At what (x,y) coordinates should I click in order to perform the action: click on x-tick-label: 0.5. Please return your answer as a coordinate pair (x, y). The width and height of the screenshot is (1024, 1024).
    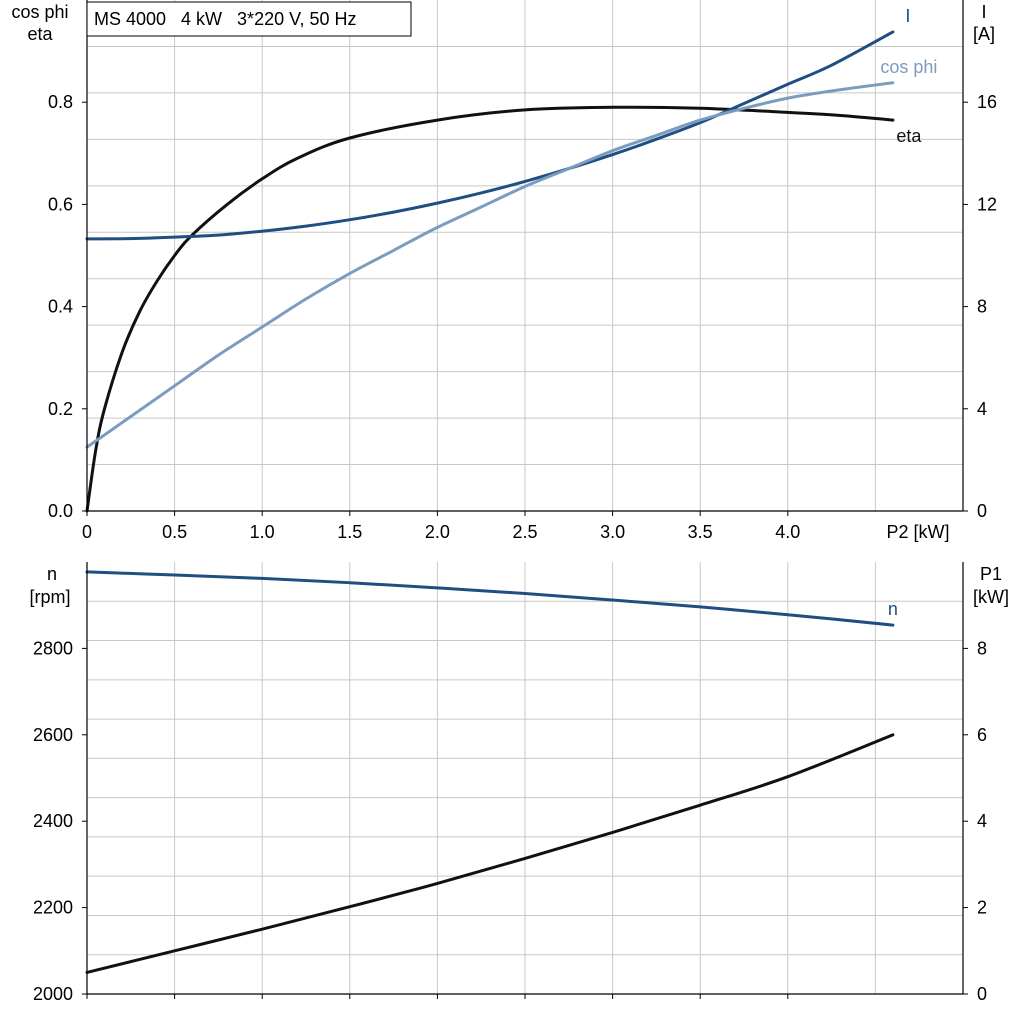
    Looking at the image, I should click on (174, 532).